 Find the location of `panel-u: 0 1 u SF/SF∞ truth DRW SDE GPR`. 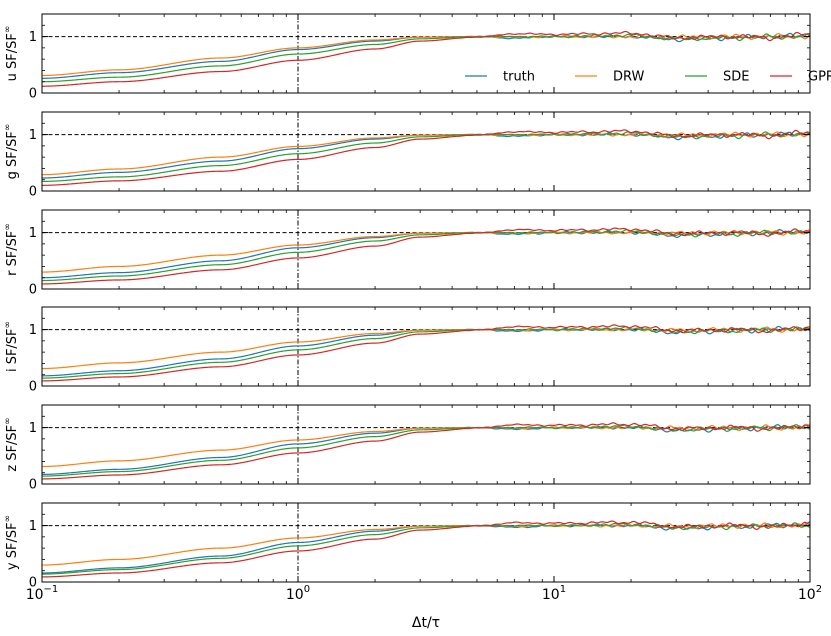

panel-u: 0 1 u SF/SF∞ truth DRW SDE GPR is located at coordinates (417, 57).